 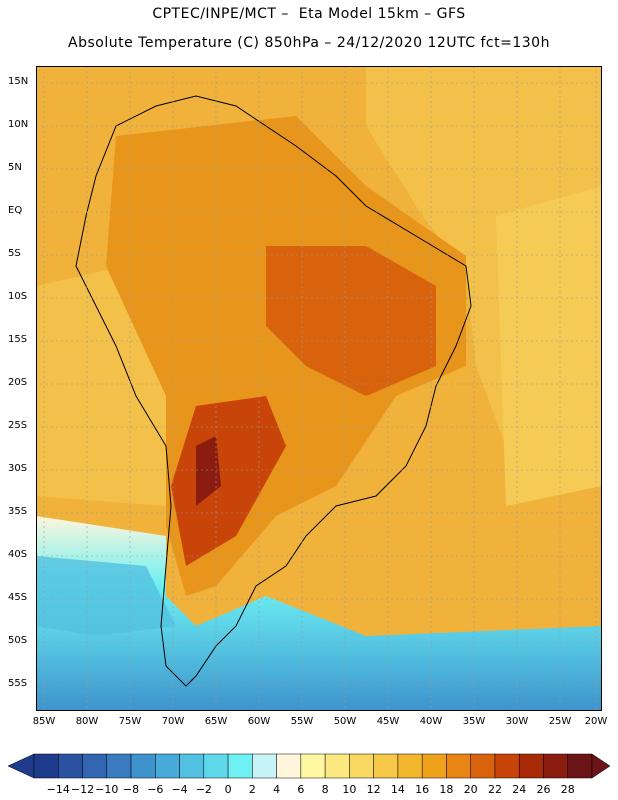 What do you see at coordinates (44, 721) in the screenshot?
I see `lon-label: 85W` at bounding box center [44, 721].